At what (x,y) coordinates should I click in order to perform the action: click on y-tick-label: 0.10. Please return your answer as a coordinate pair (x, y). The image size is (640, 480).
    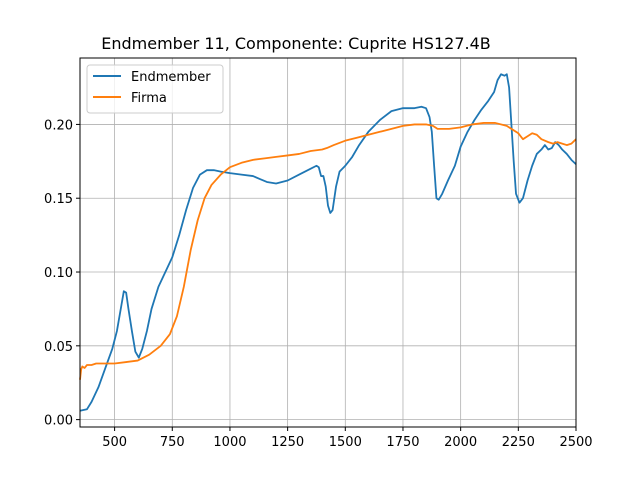
    Looking at the image, I should click on (58, 273).